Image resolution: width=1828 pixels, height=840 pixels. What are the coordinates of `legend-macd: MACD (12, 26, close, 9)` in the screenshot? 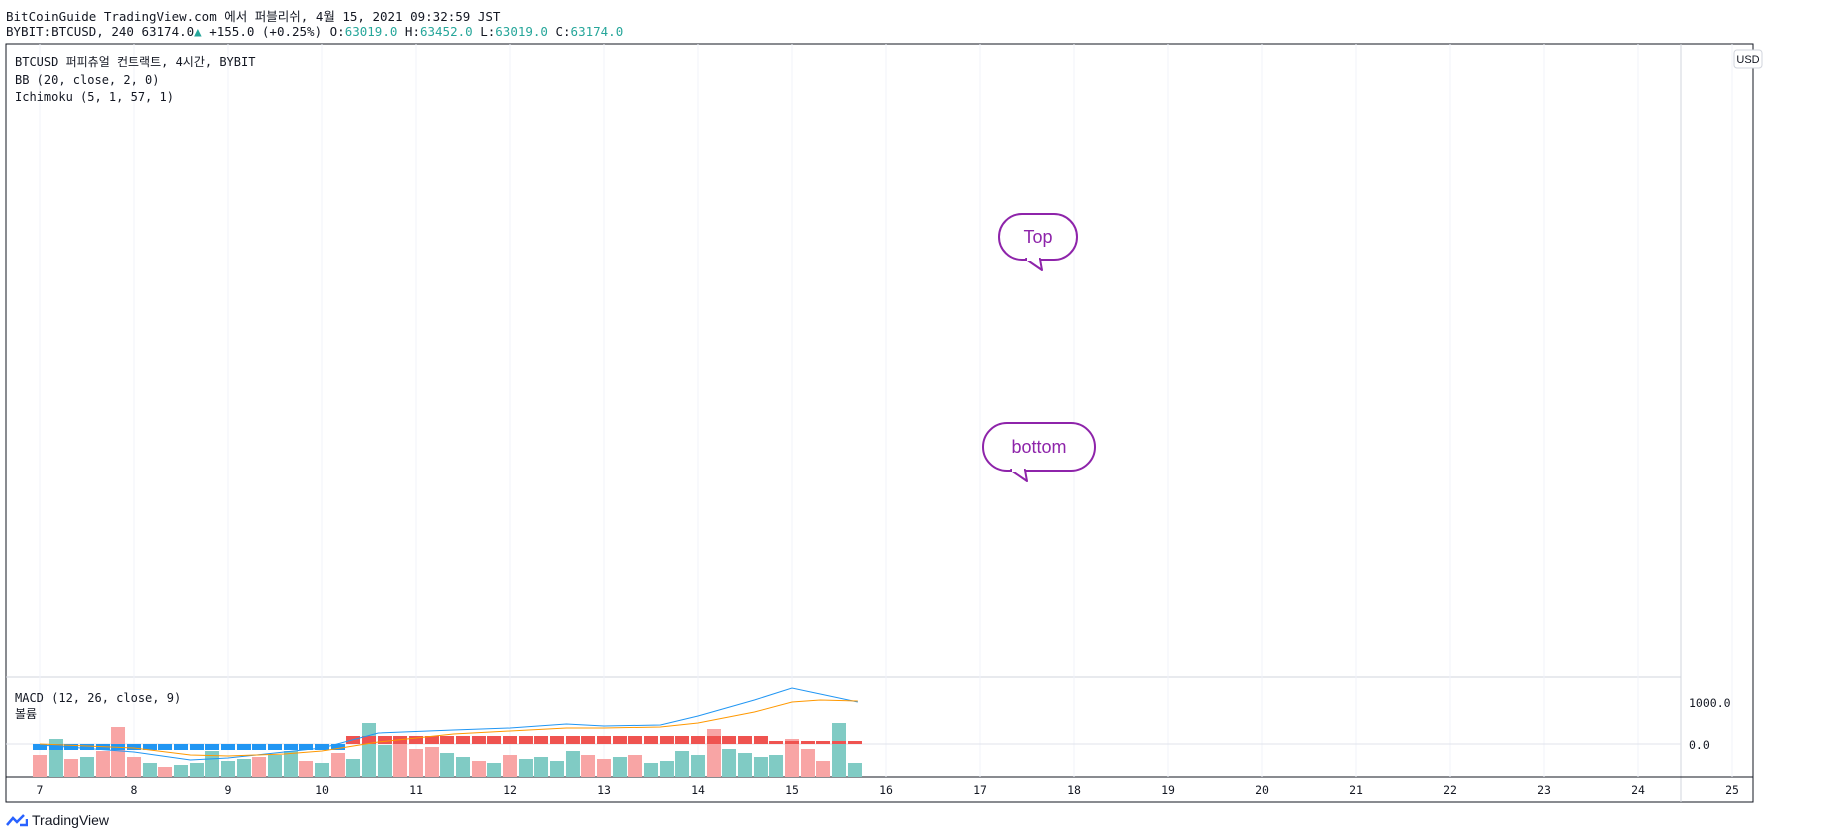 It's located at (98, 698).